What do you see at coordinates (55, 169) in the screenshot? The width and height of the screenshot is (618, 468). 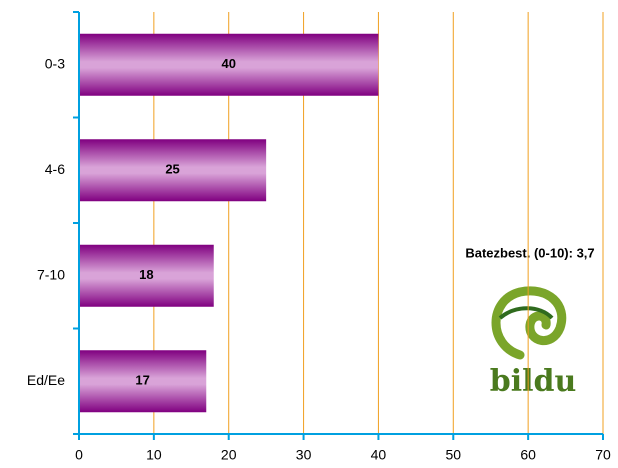 I see `y-tick-label: 4-6` at bounding box center [55, 169].